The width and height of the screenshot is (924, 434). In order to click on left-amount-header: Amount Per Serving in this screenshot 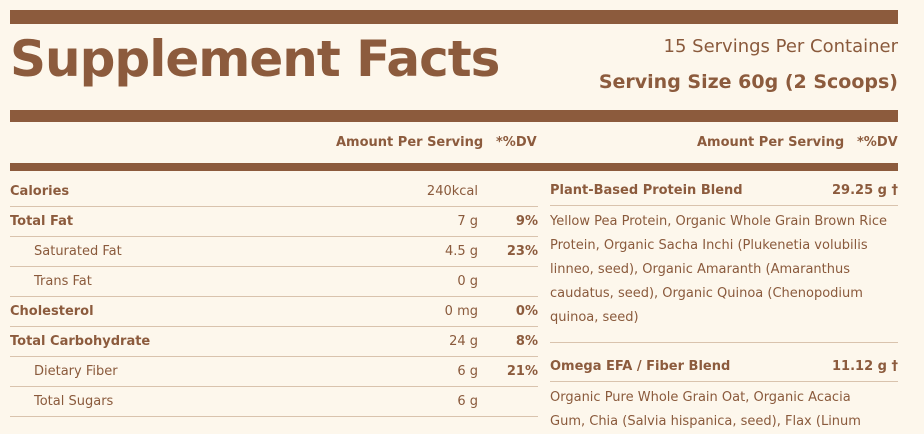, I will do `click(410, 142)`.